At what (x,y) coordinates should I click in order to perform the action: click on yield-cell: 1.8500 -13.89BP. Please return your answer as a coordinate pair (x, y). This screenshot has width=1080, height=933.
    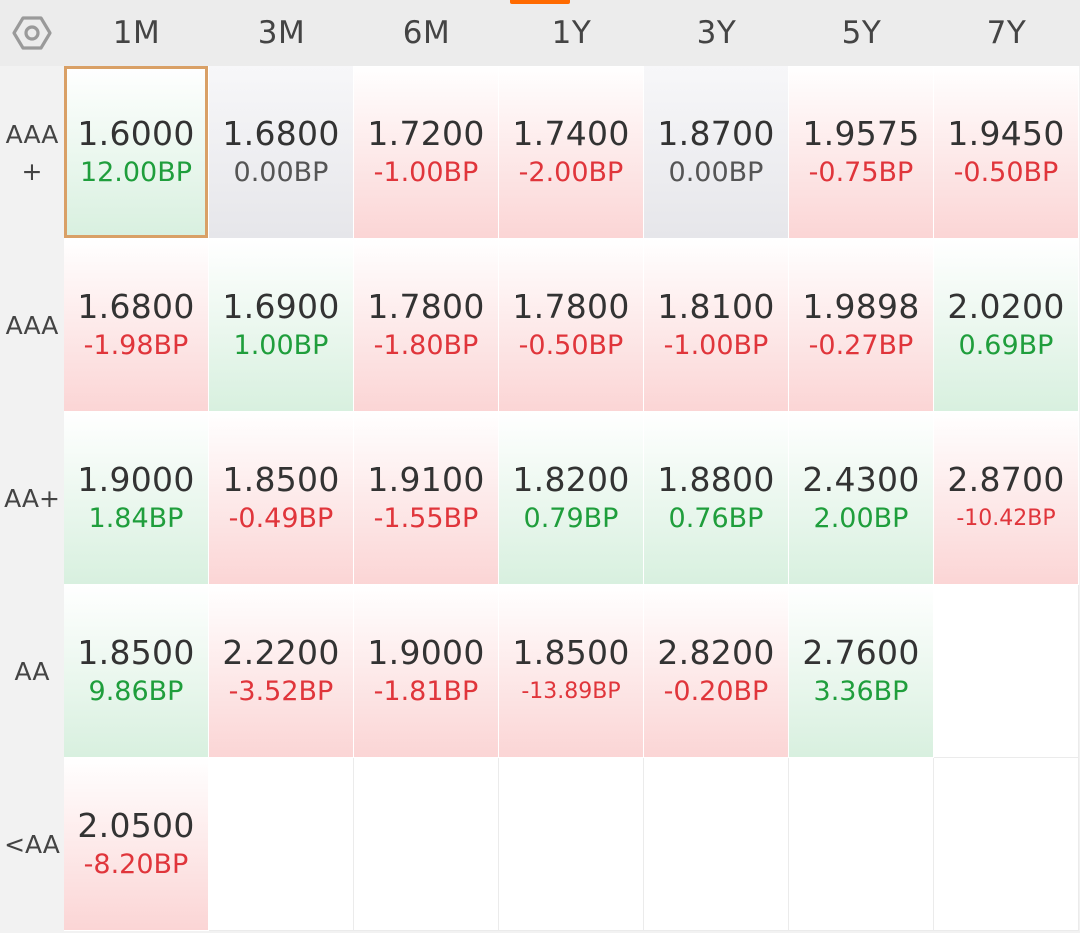
    Looking at the image, I should click on (571, 671).